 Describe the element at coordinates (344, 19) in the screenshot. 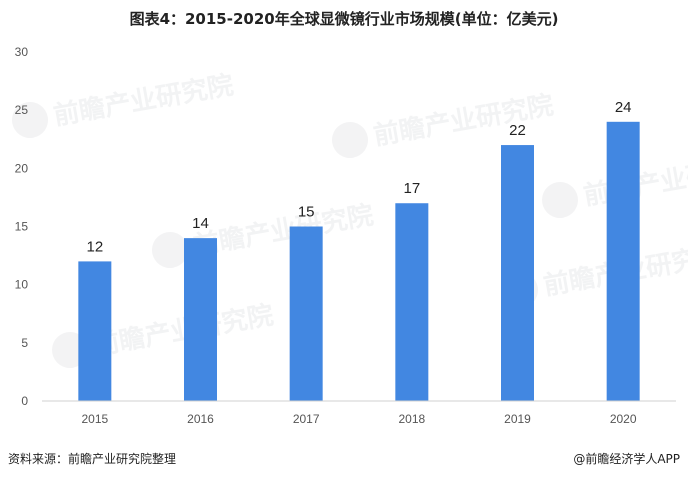

I see `chart-title: 图表4：2015-2020年全球显微镜行业市场规模(单位：亿美元)` at that location.